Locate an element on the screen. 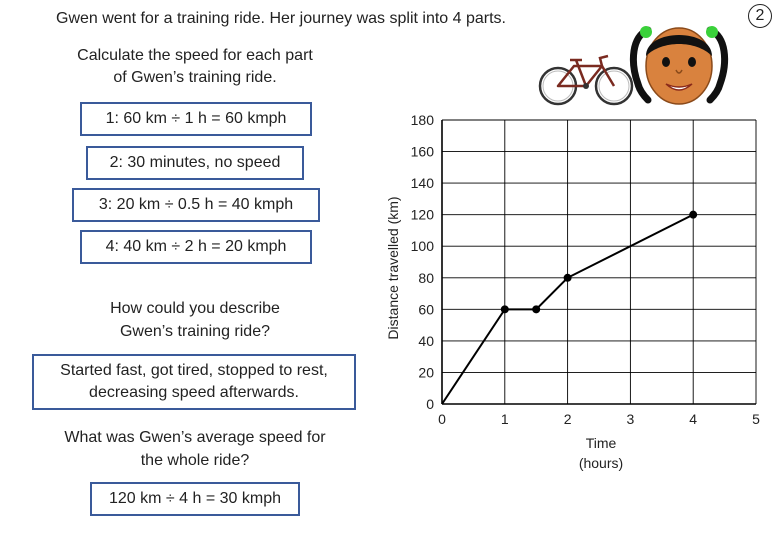 The height and width of the screenshot is (540, 780). x-axis-label-line2: (hours) is located at coordinates (601, 463).